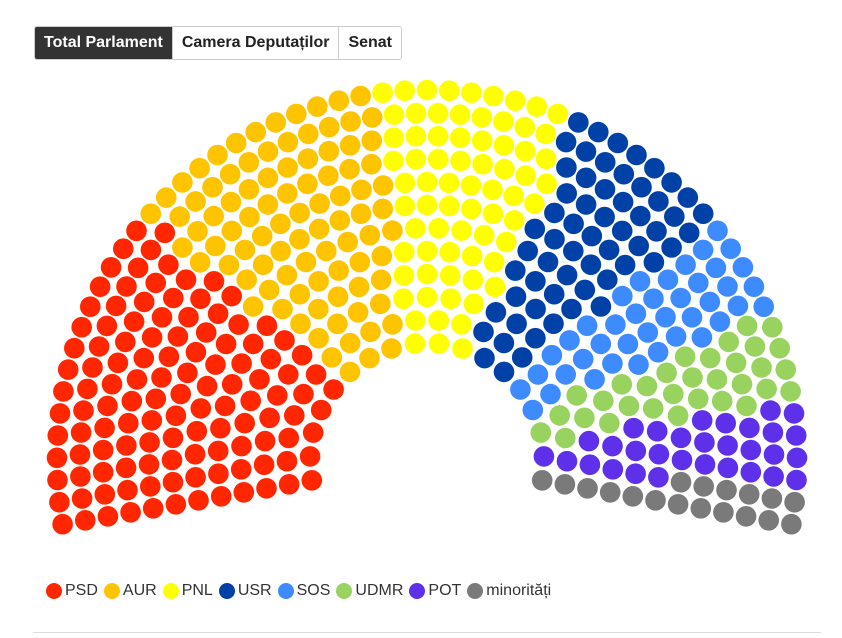  Describe the element at coordinates (130, 591) in the screenshot. I see `legend-item-aur: AUR` at that location.